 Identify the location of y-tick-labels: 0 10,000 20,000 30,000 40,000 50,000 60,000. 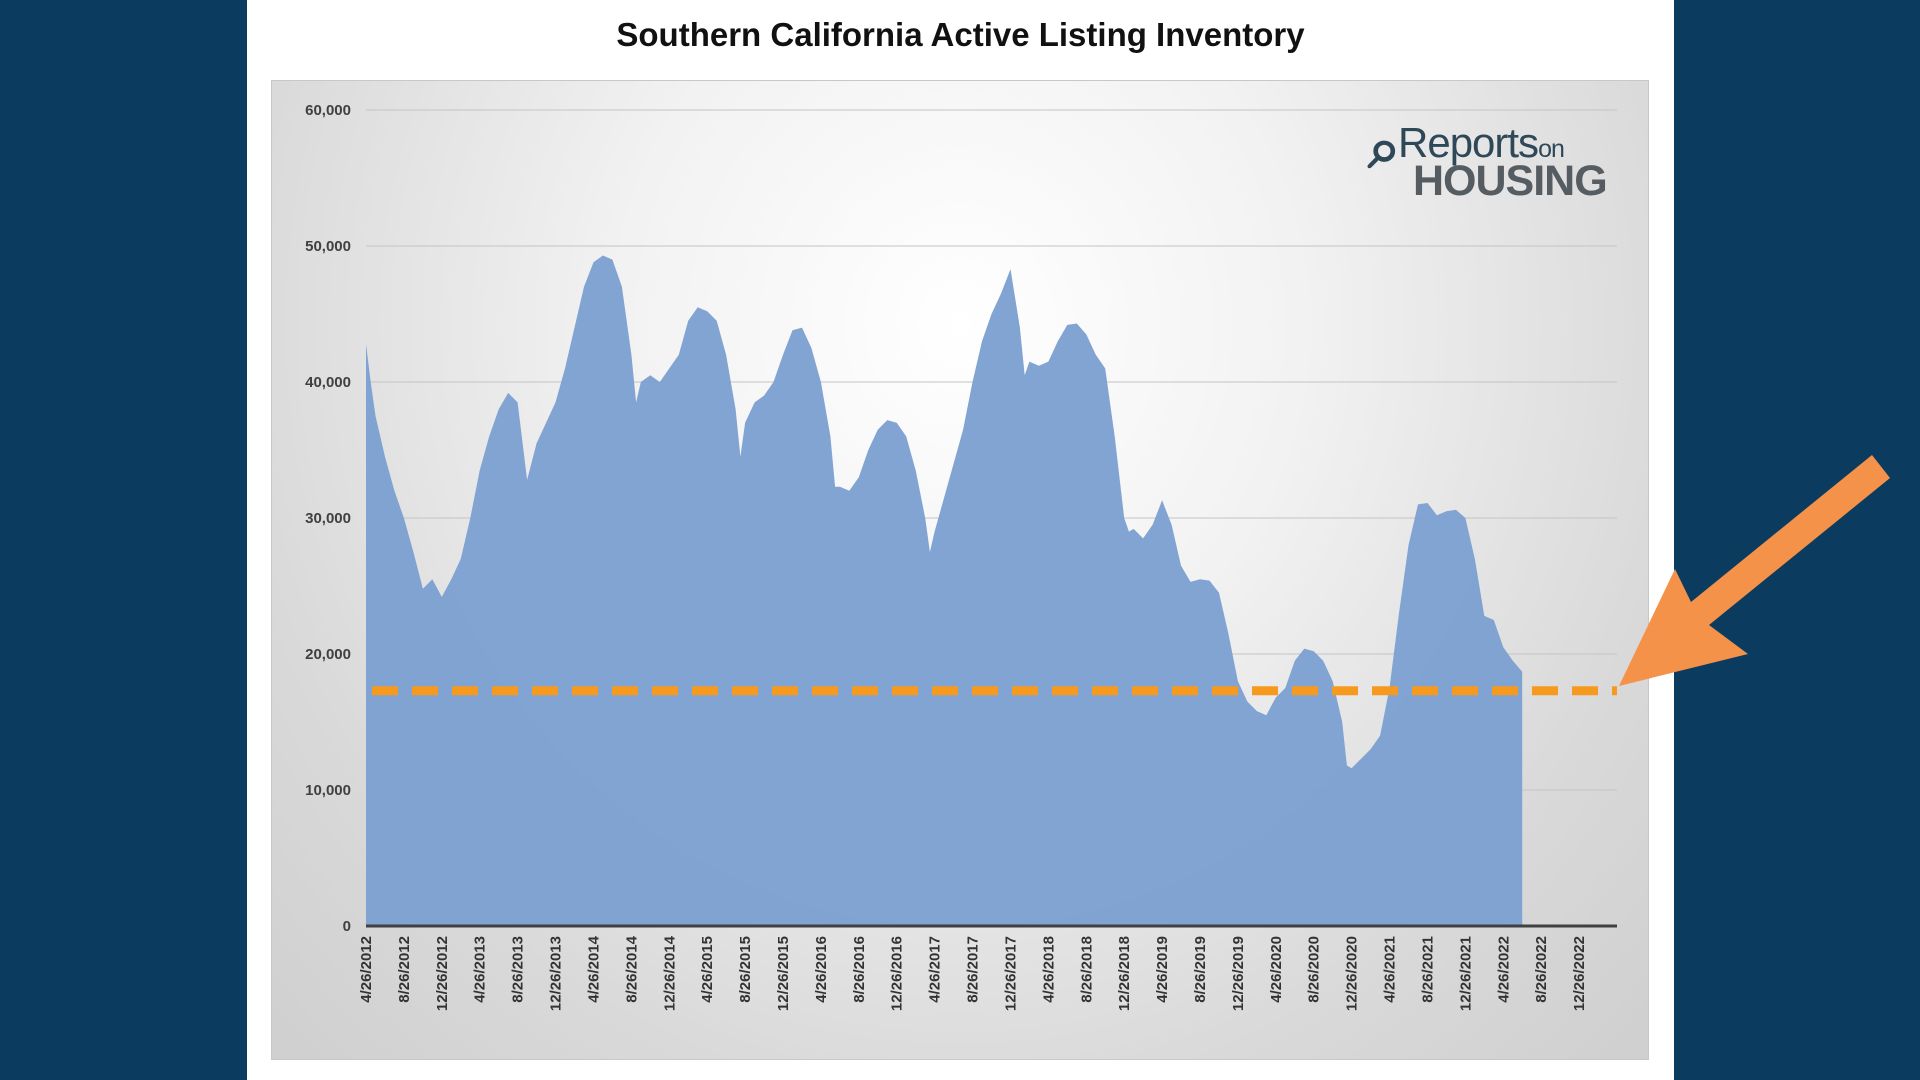
(328, 518).